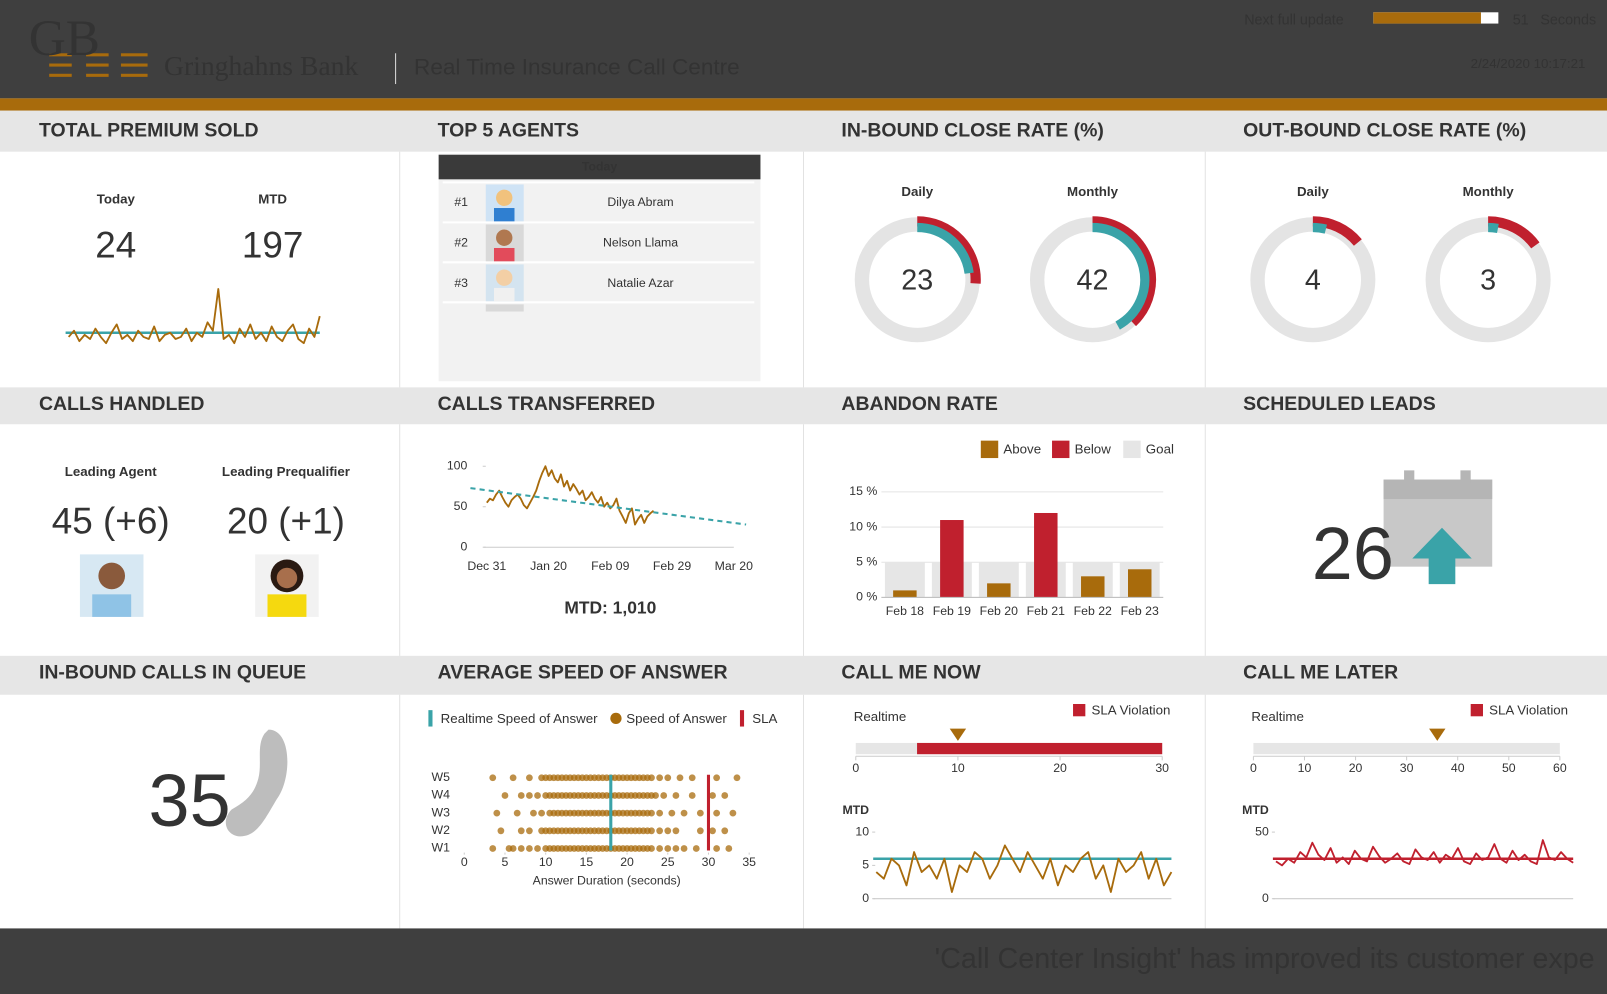 This screenshot has height=994, width=1607. Describe the element at coordinates (866, 561) in the screenshot. I see `y-tick-label: 5 %` at that location.